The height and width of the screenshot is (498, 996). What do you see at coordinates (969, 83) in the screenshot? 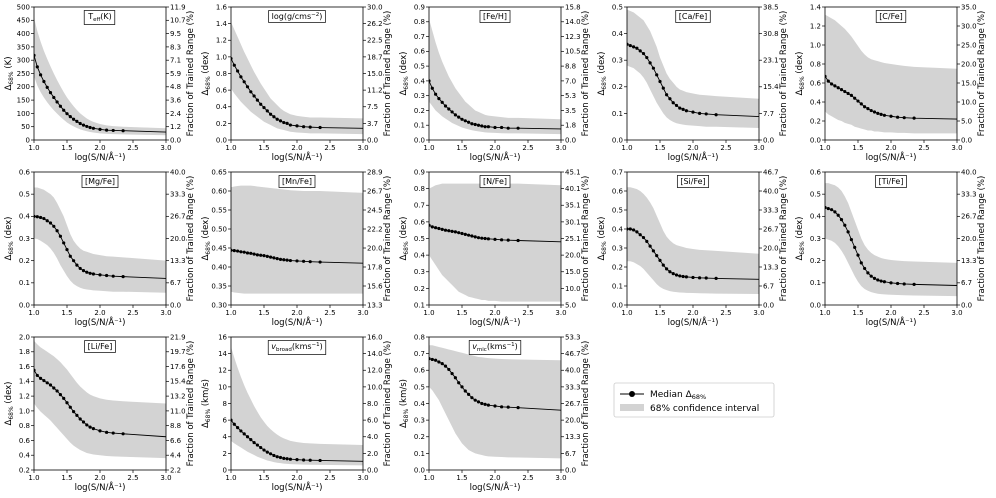
I see `y2-tick-label: 15.0` at bounding box center [969, 83].